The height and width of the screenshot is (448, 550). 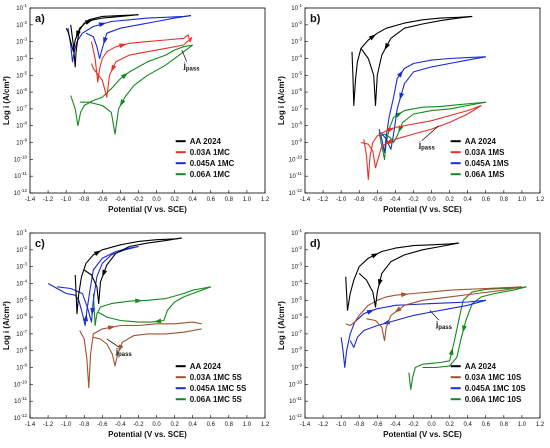 I want to click on x-tick-label: 0.4, so click(x=193, y=425).